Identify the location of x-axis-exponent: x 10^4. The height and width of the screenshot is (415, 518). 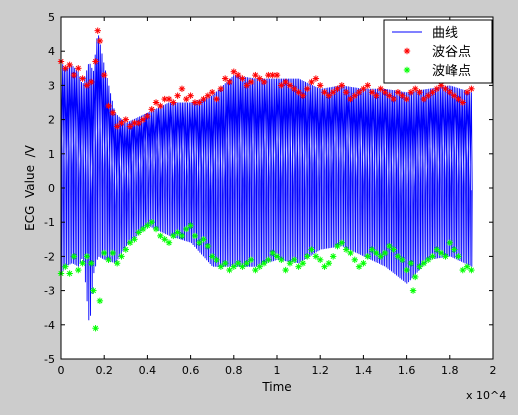
(486, 395).